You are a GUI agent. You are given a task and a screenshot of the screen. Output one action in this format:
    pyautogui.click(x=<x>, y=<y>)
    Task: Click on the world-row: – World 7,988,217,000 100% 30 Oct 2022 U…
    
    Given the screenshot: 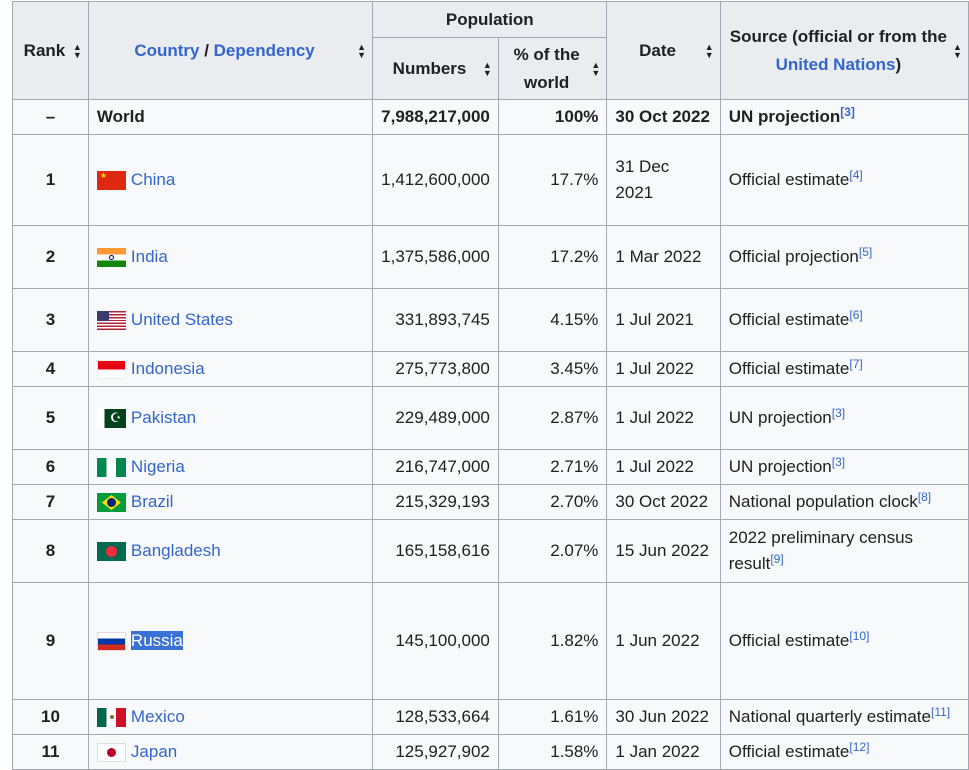 What is the action you would take?
    pyautogui.click(x=490, y=117)
    